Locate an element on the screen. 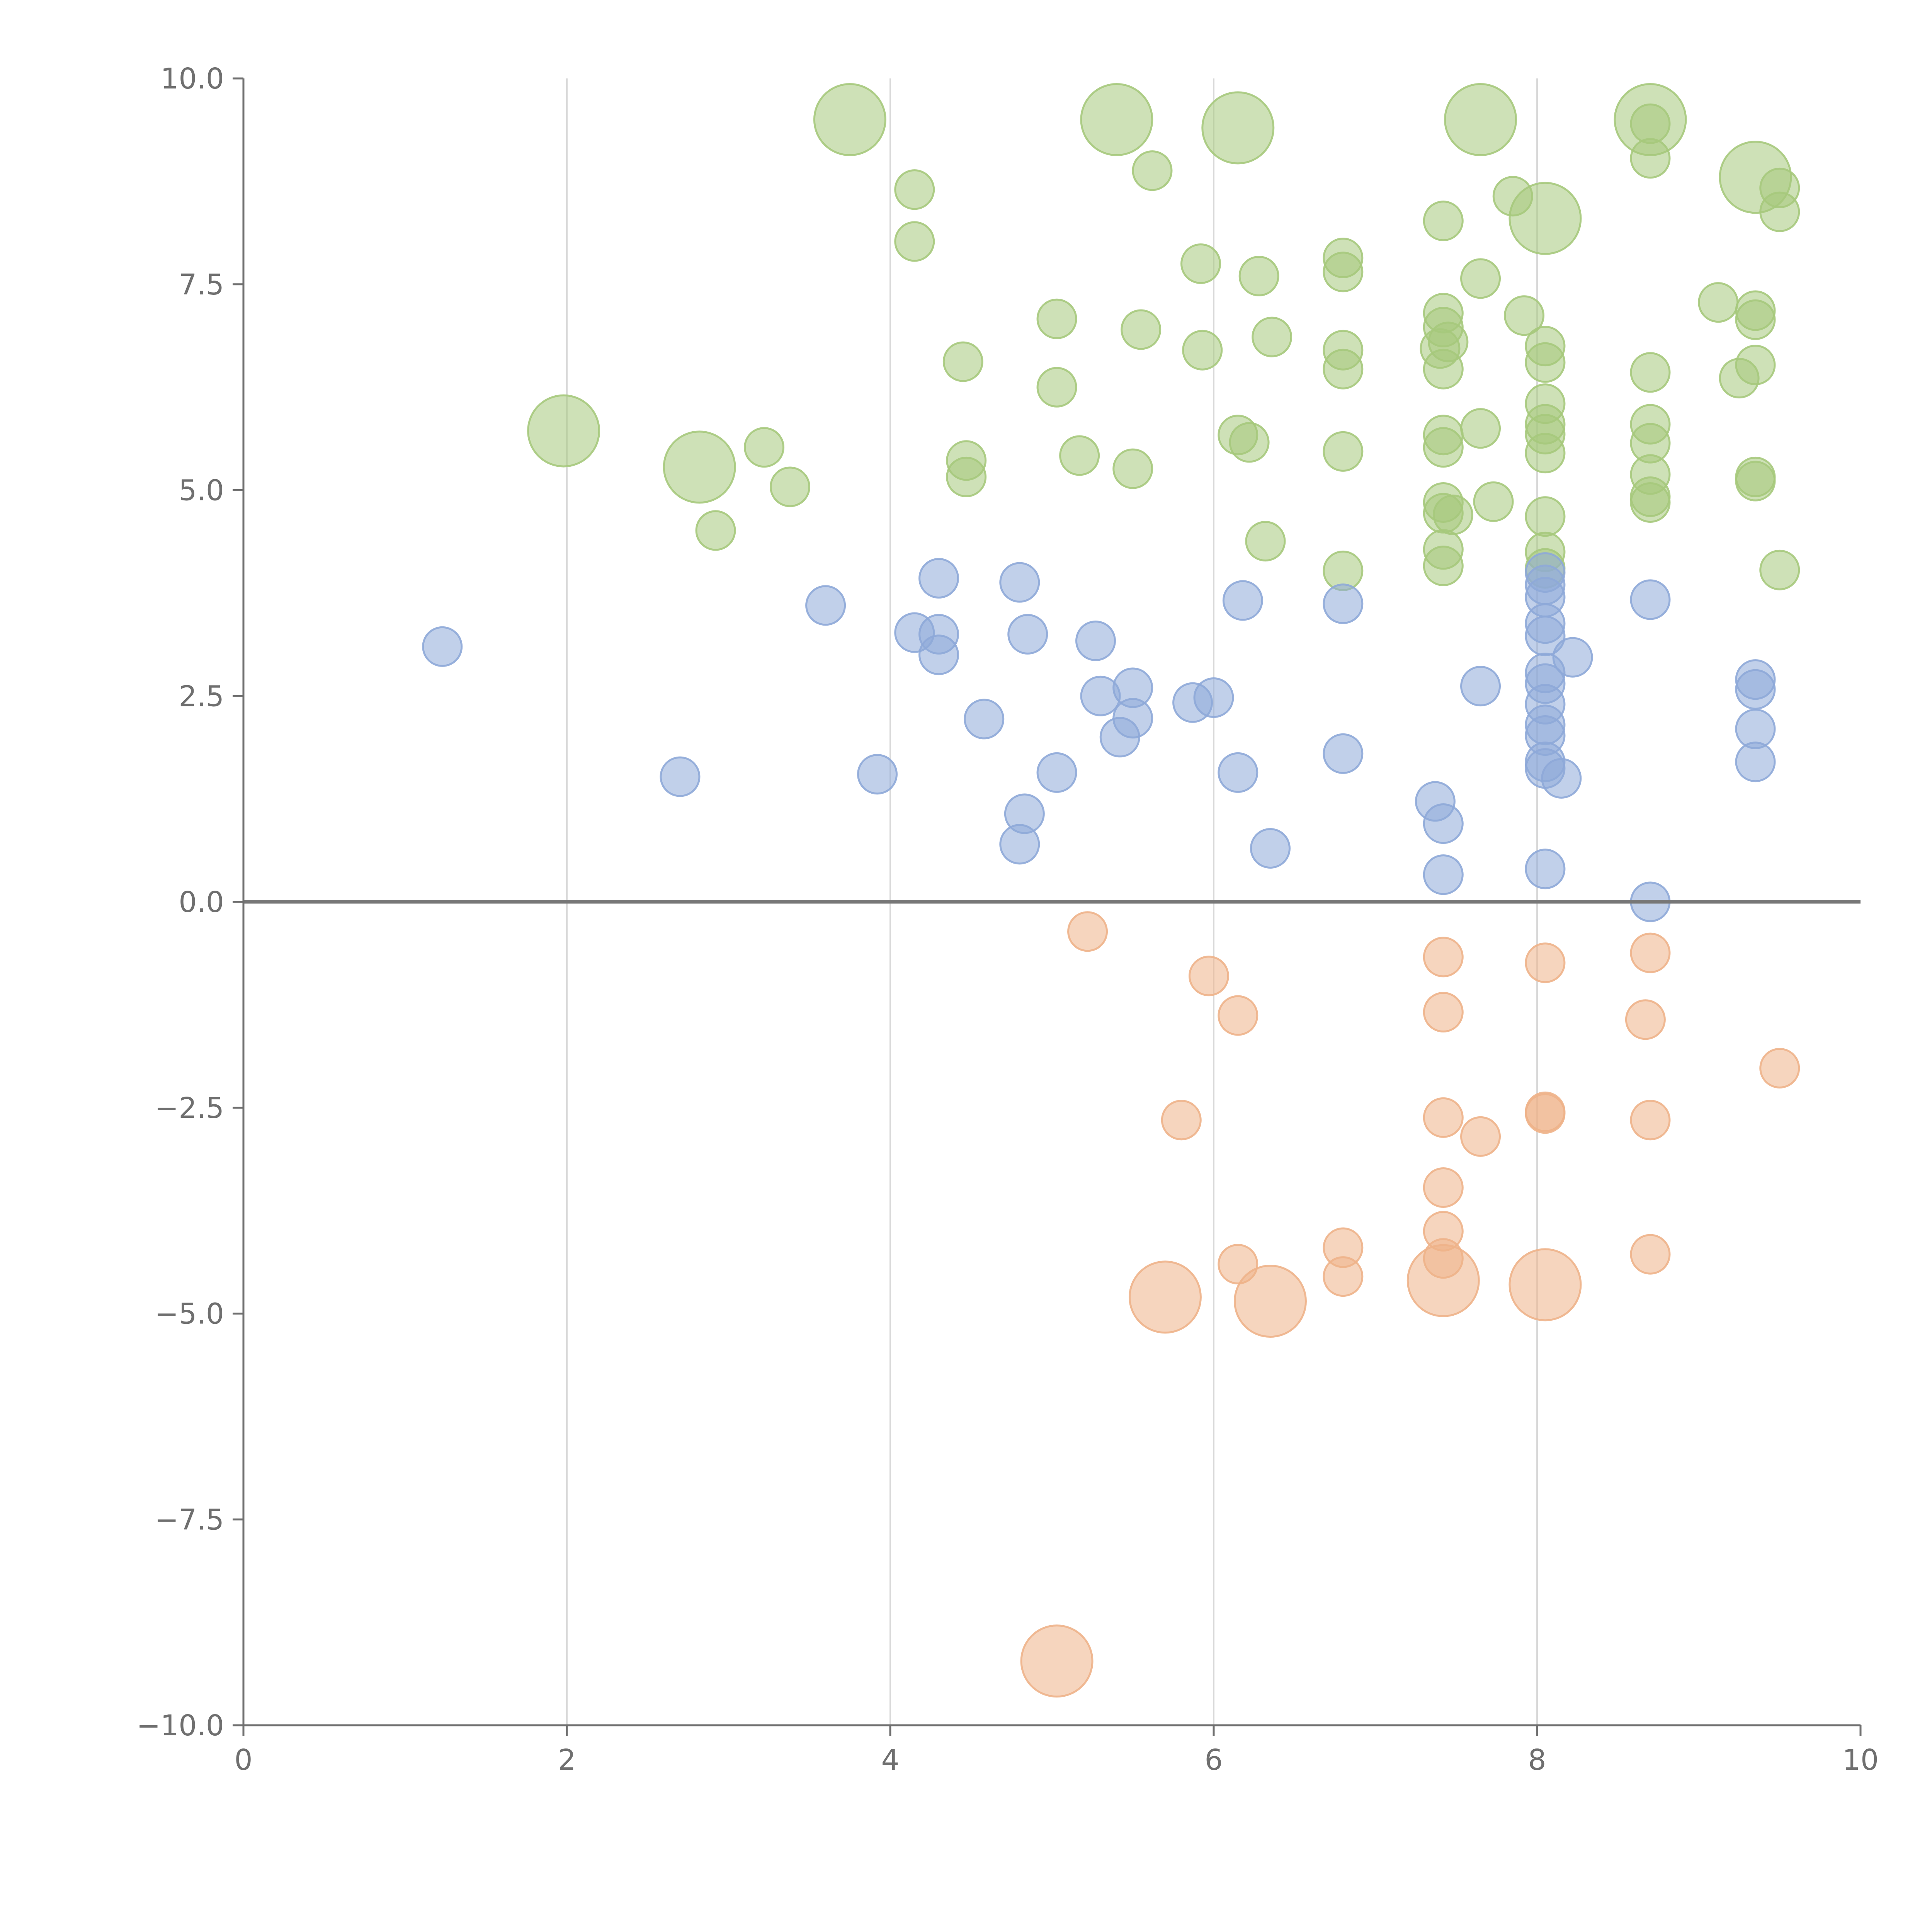  y-tick-label: 2.5 is located at coordinates (202, 696).